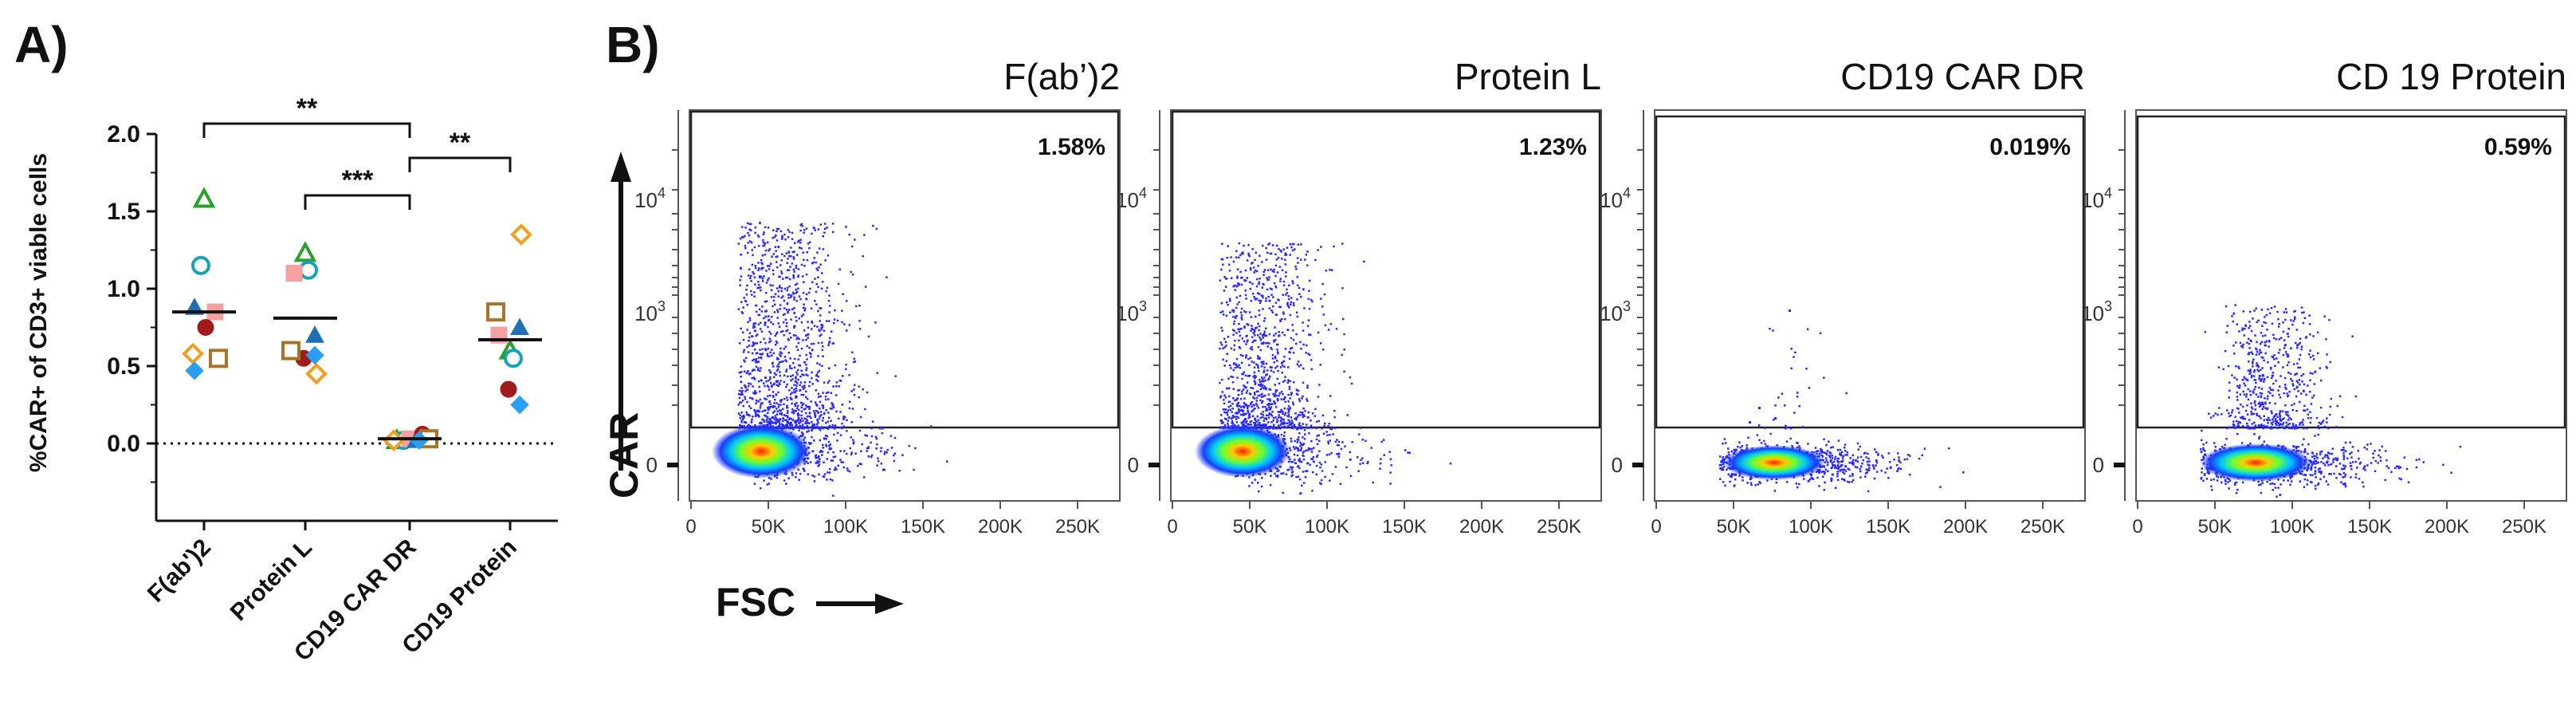  What do you see at coordinates (621, 167) in the screenshot?
I see `car-arrow-head` at bounding box center [621, 167].